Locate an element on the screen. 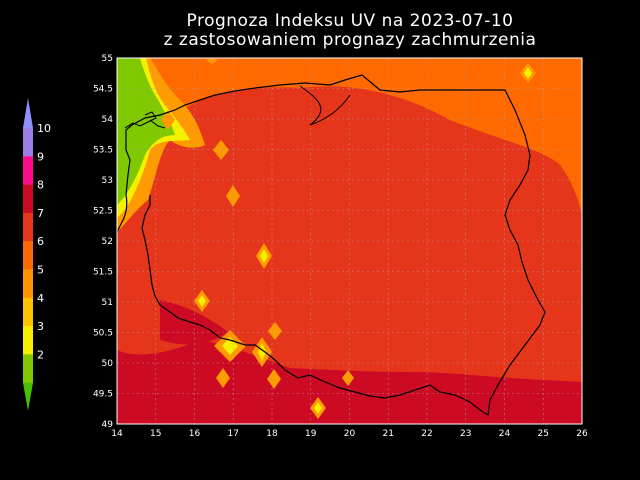  lat-tick-label: 49.5 is located at coordinates (103, 395).